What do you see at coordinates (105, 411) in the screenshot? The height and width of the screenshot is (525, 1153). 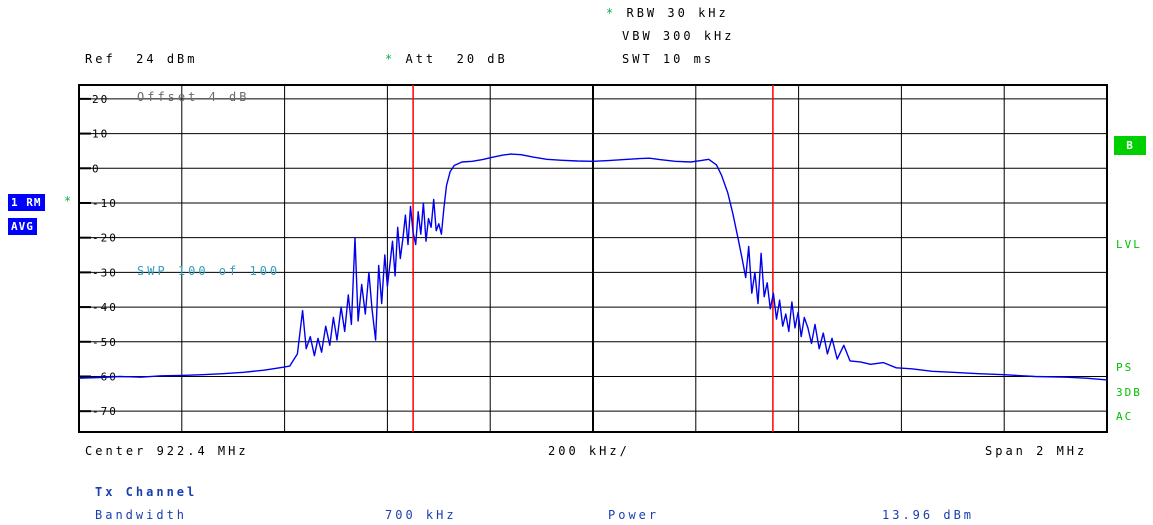 I see `y-tick-label: -70` at bounding box center [105, 411].